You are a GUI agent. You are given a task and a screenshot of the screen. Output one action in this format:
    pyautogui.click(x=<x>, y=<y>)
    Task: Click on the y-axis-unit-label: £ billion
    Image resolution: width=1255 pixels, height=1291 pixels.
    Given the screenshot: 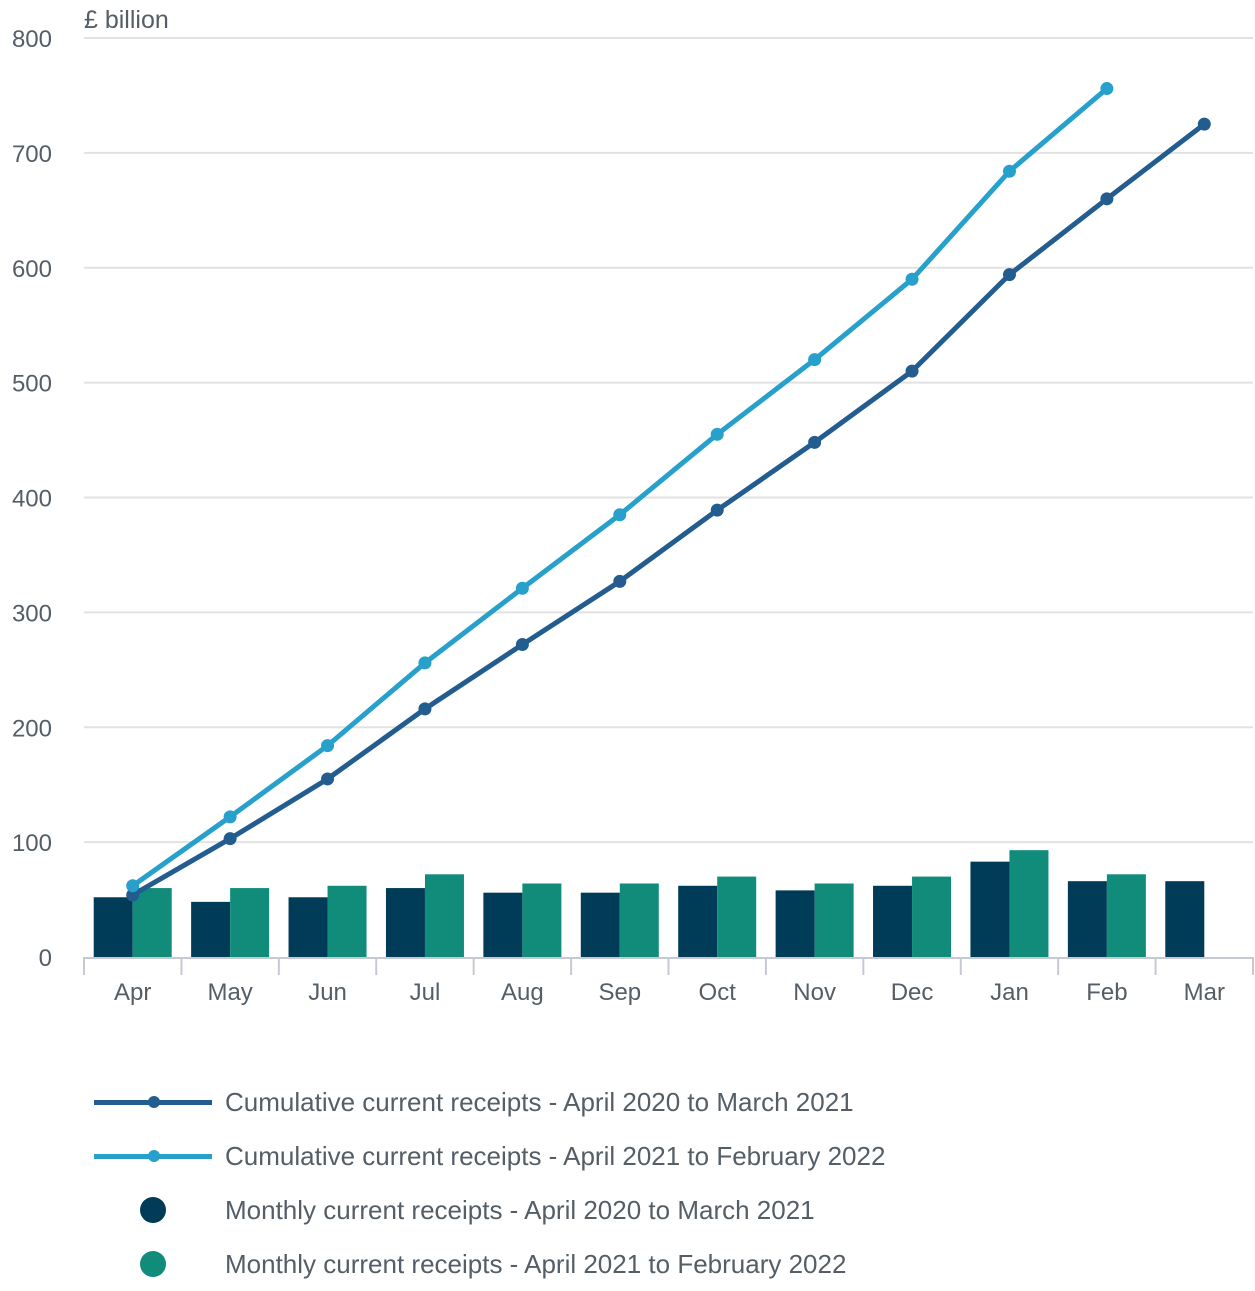 What is the action you would take?
    pyautogui.click(x=126, y=20)
    